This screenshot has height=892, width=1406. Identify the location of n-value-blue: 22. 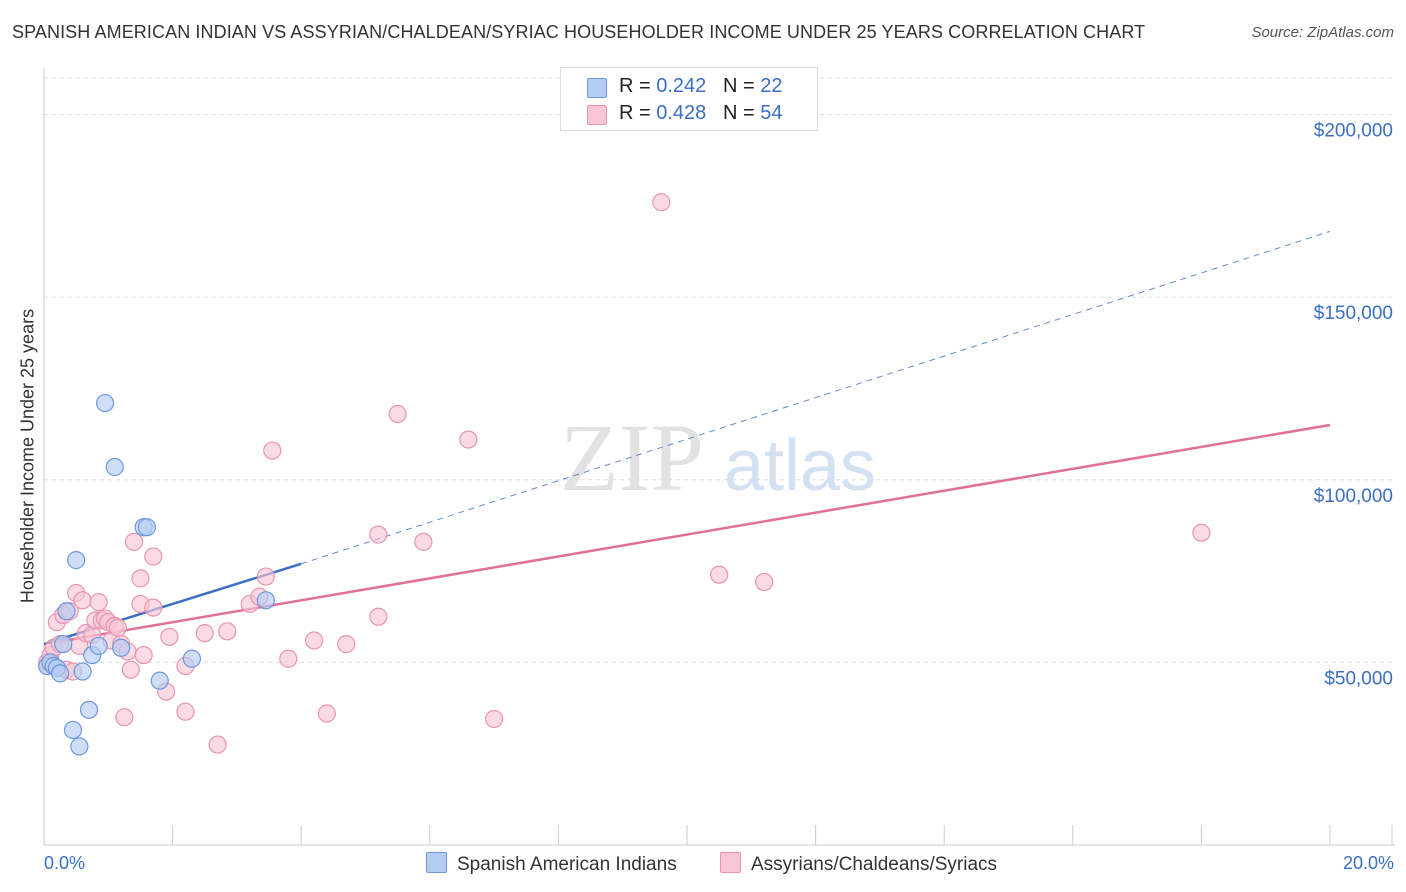
(771, 86).